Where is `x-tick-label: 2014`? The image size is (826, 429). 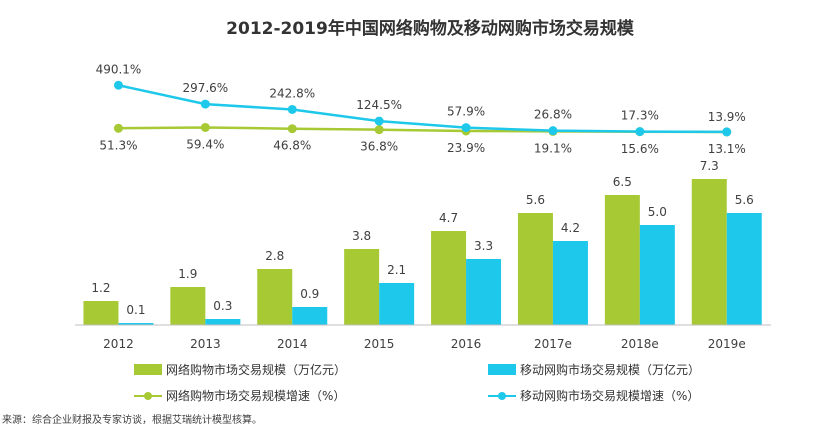
x-tick-label: 2014 is located at coordinates (292, 344).